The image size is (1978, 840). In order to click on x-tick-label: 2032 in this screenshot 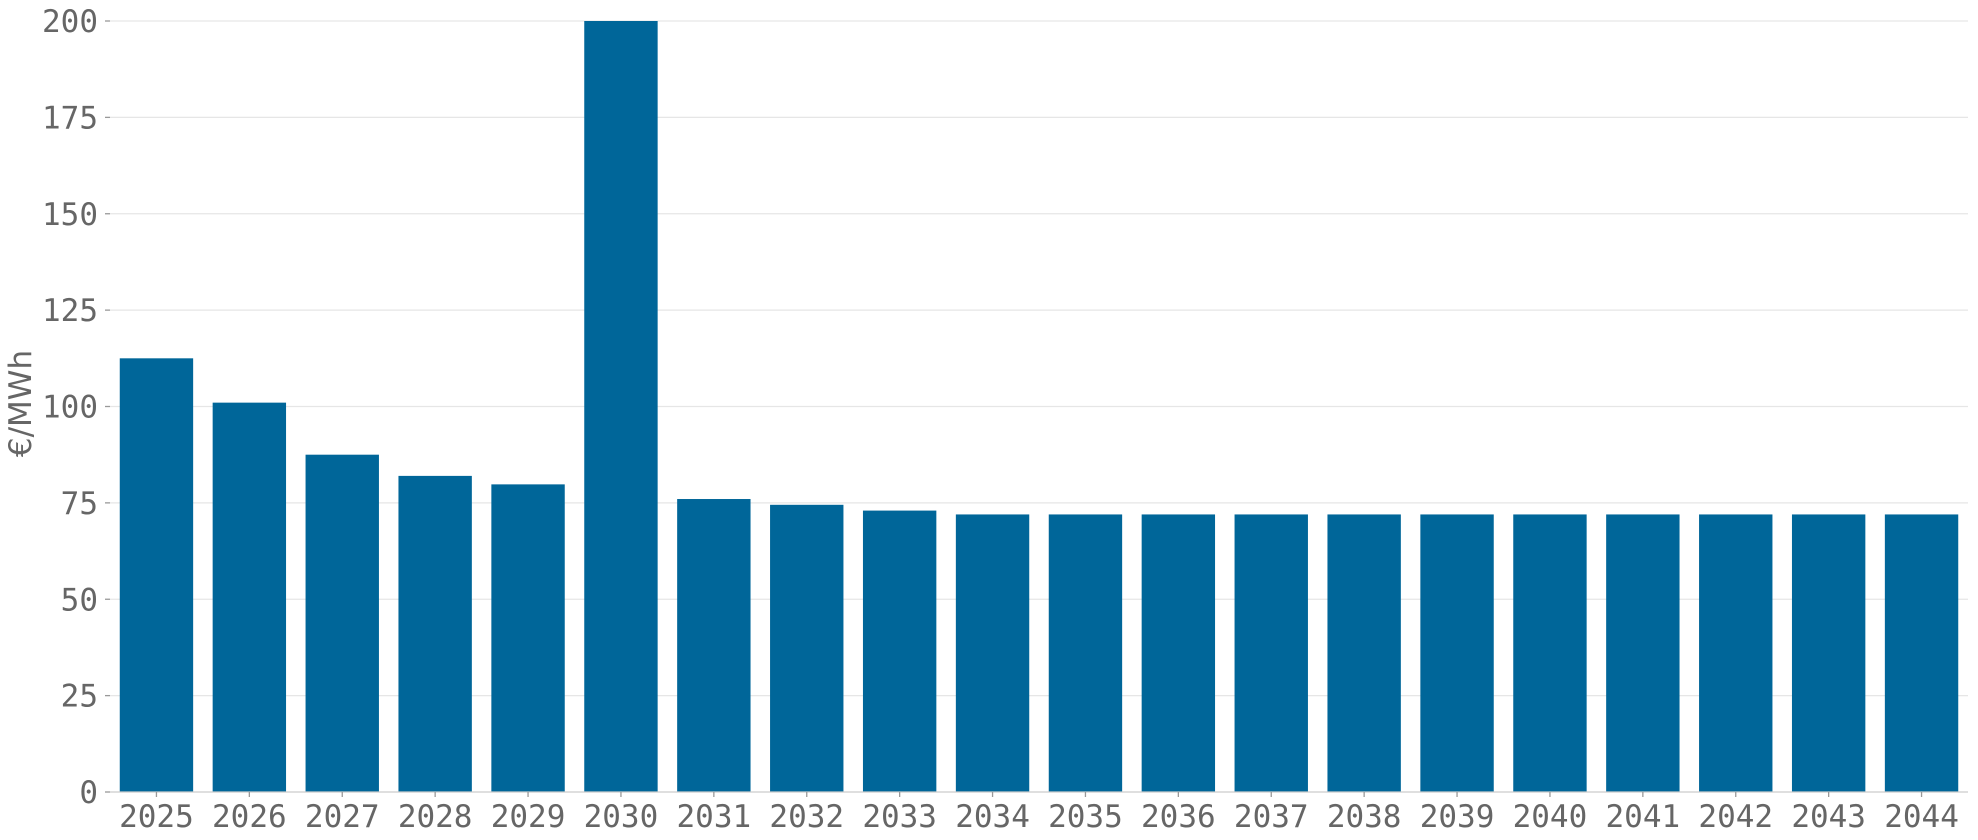, I will do `click(806, 817)`.